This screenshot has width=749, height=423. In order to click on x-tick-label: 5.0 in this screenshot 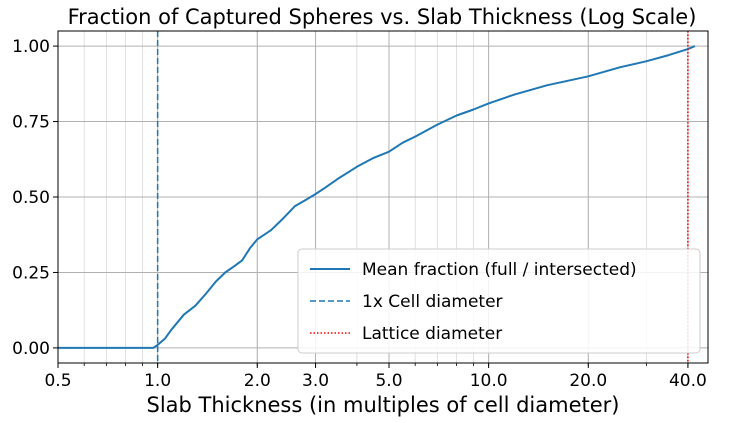, I will do `click(388, 381)`.